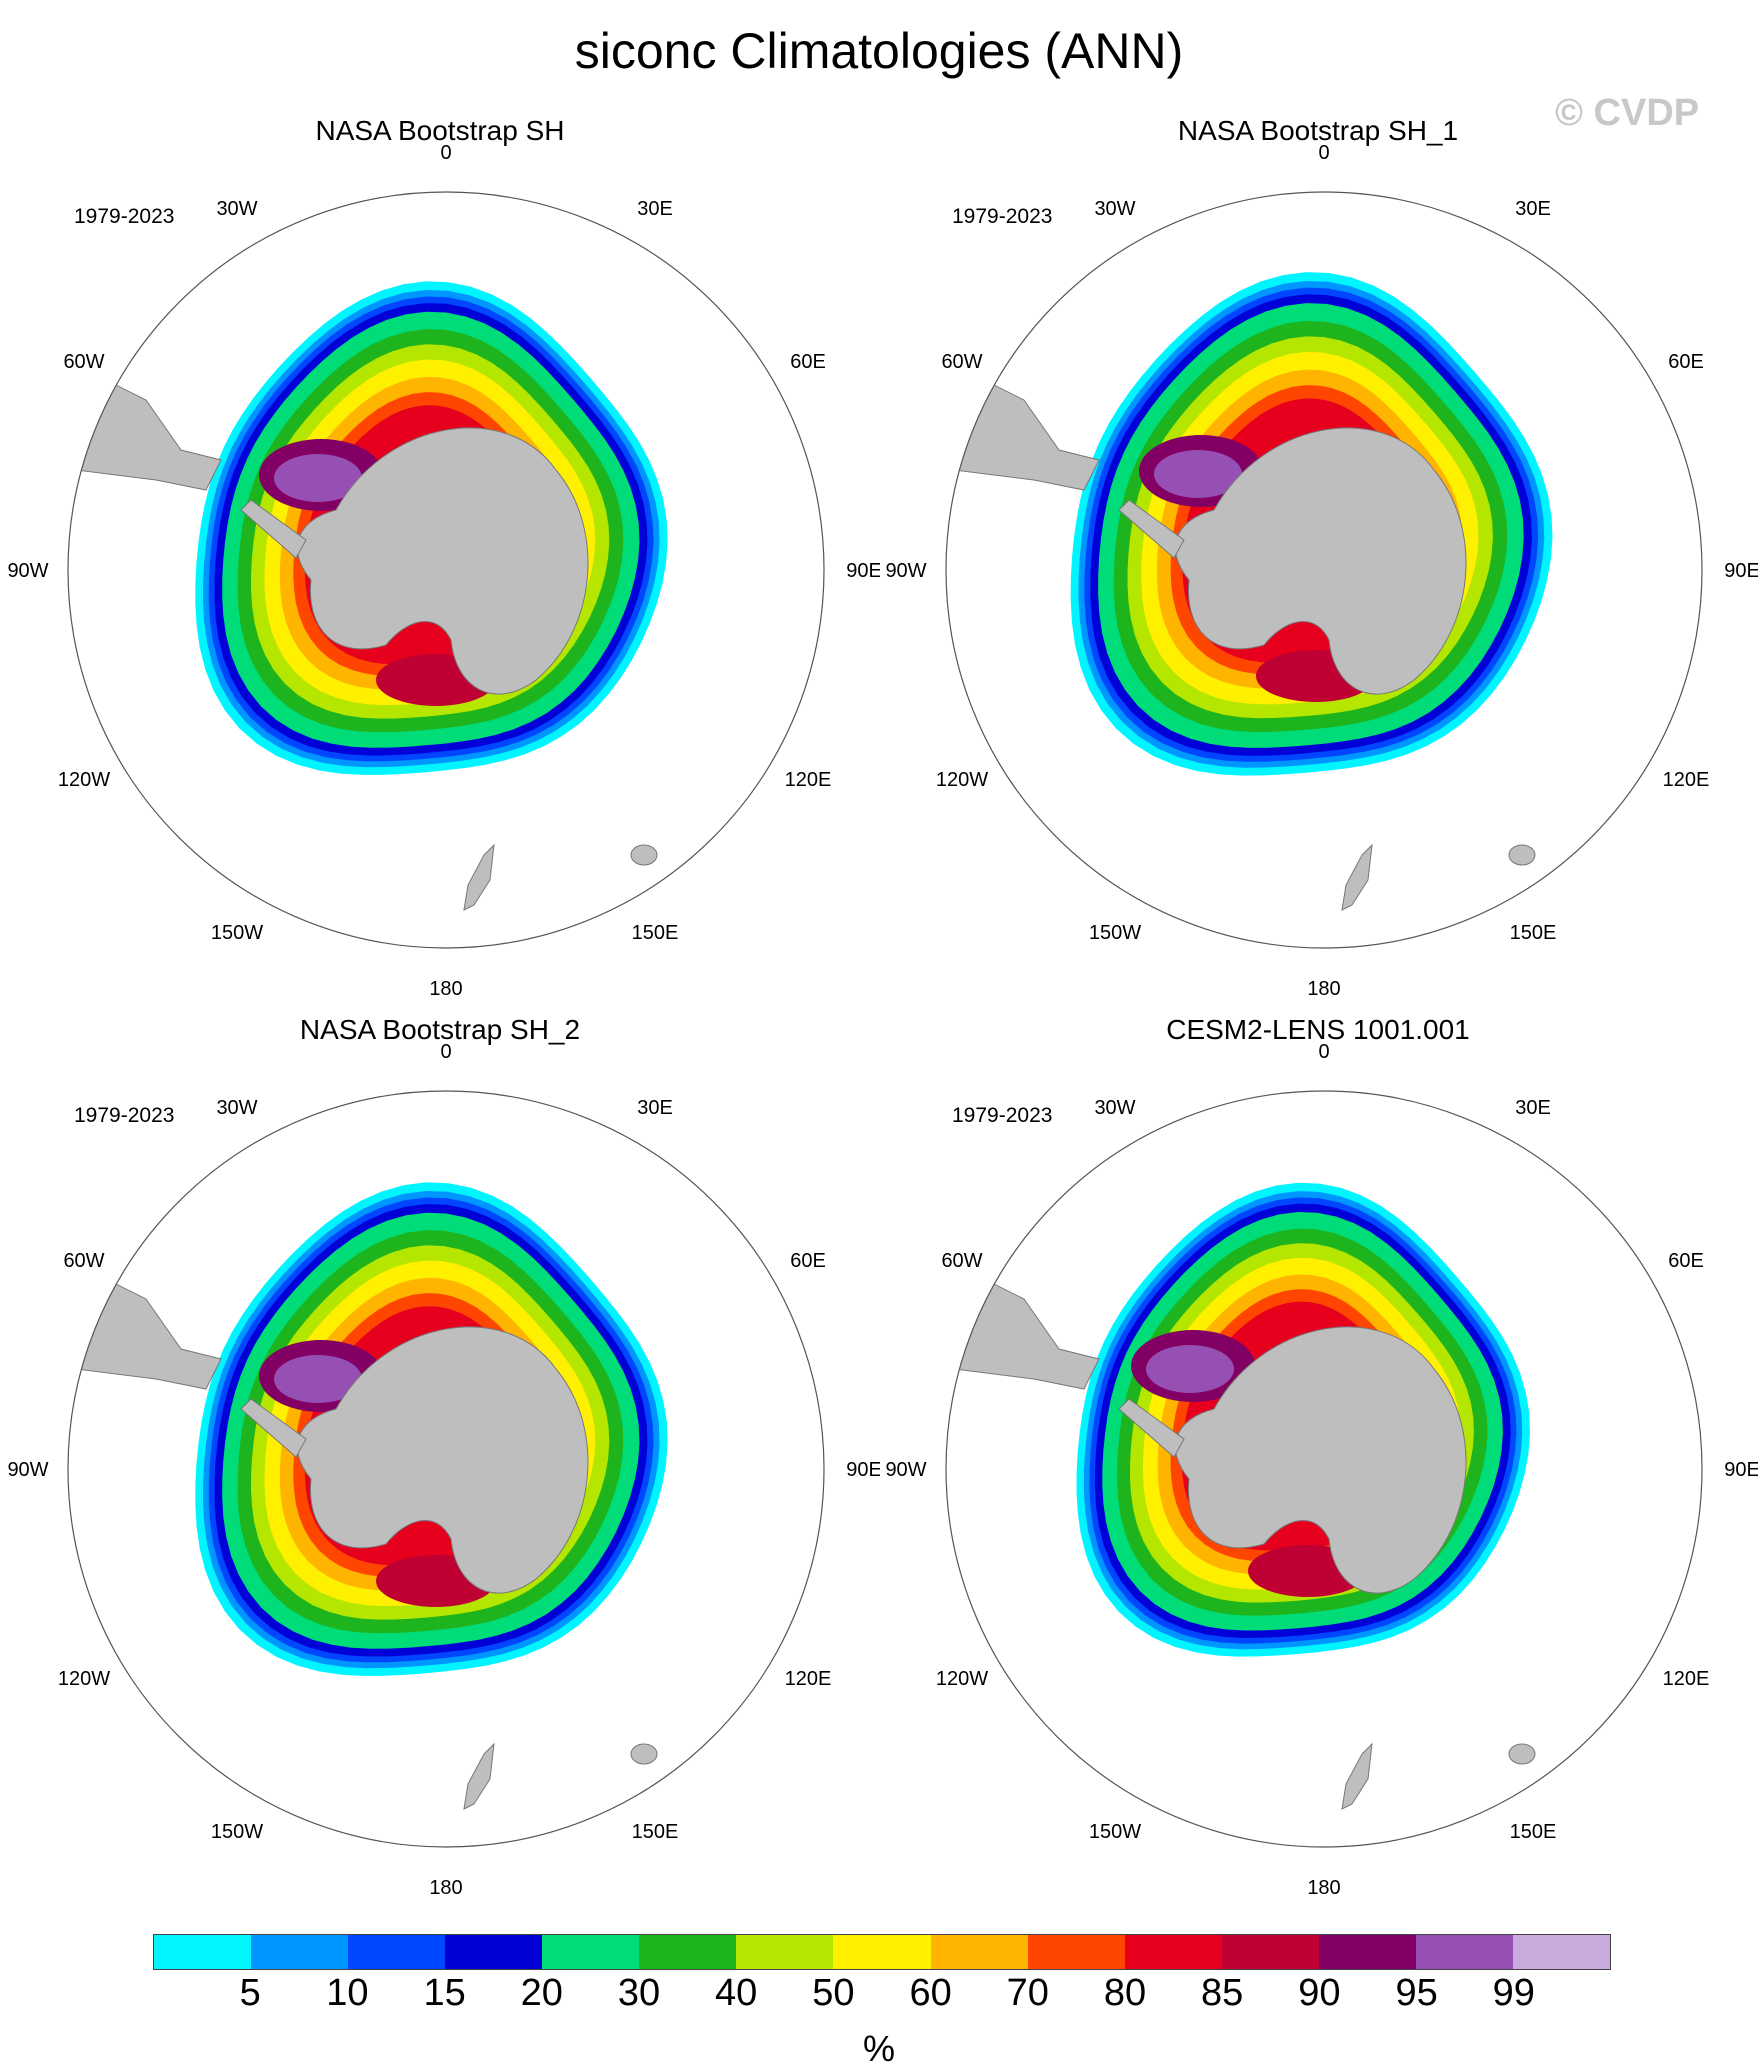 This screenshot has width=1758, height=2070. I want to click on colorbar-tick: 85, so click(1222, 1993).